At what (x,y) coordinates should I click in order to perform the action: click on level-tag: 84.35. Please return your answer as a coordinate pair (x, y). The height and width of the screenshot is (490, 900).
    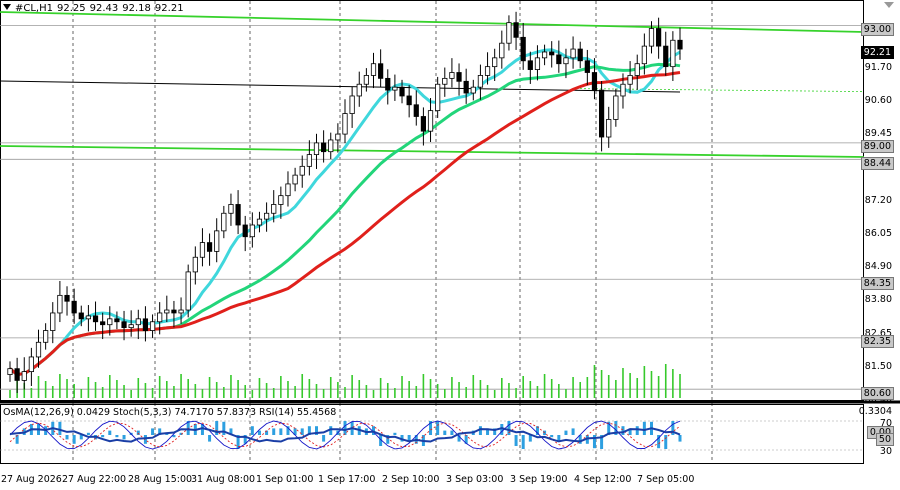
    Looking at the image, I should click on (877, 283).